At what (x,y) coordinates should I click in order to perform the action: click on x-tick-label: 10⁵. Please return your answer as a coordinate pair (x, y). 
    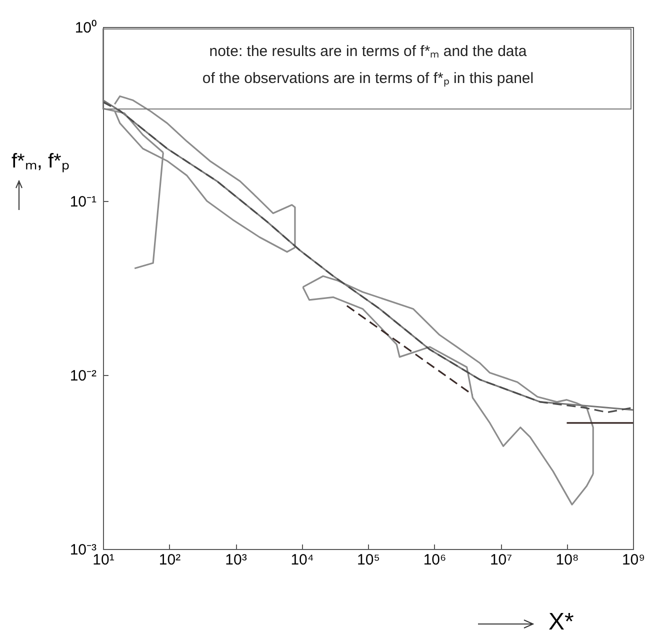
    Looking at the image, I should click on (368, 560).